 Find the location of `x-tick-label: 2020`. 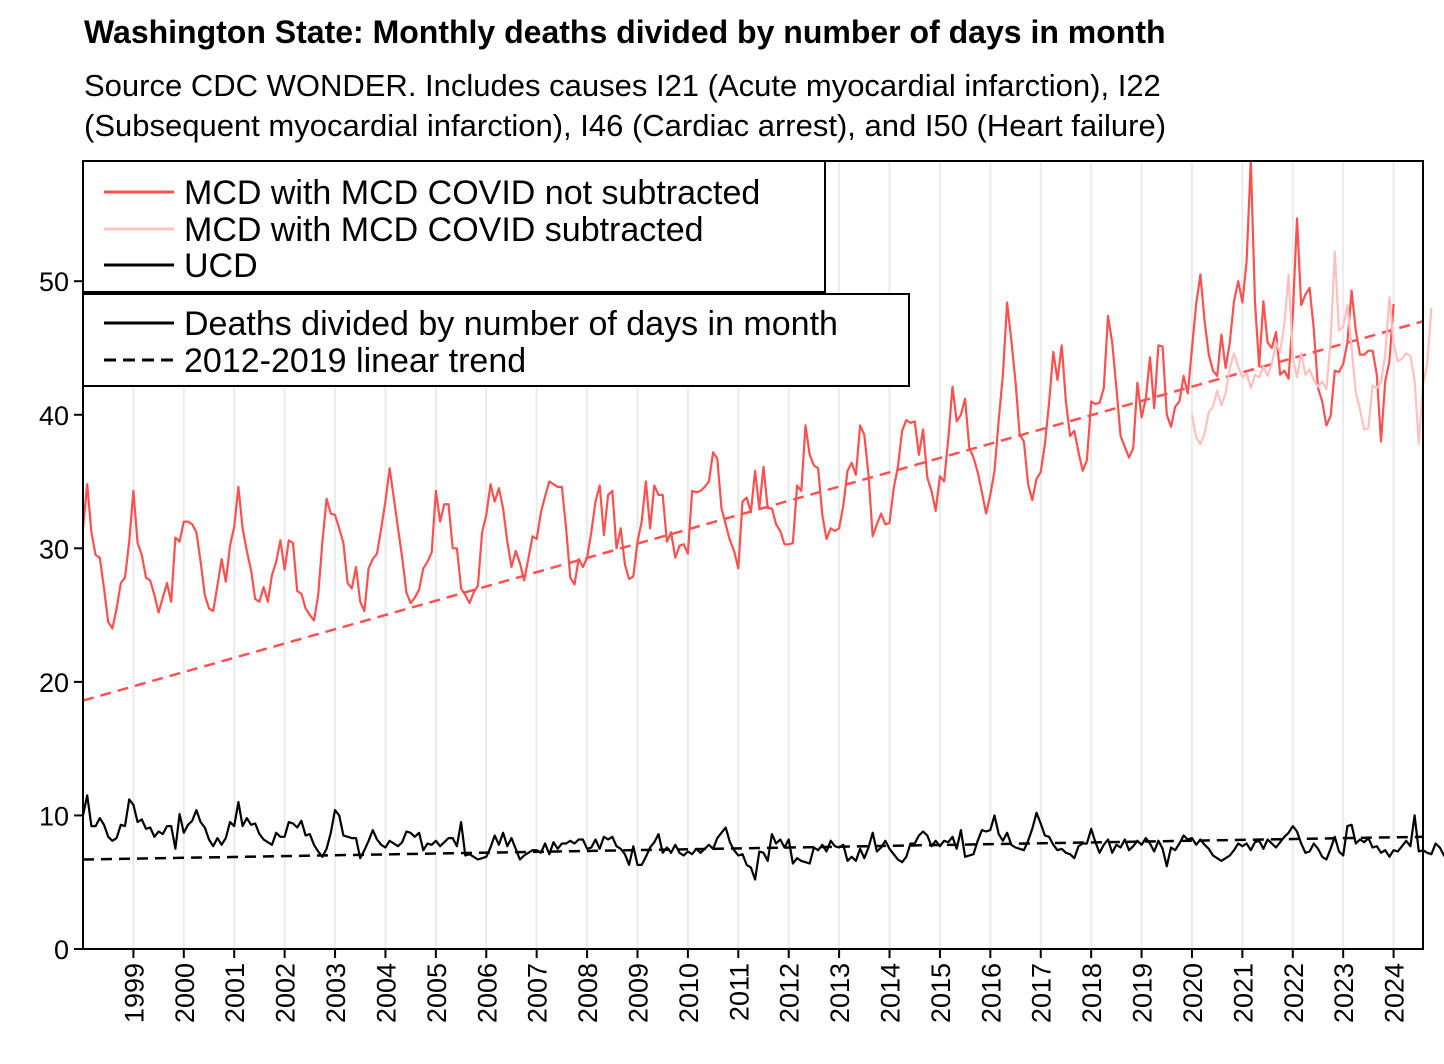

x-tick-label: 2020 is located at coordinates (1193, 993).